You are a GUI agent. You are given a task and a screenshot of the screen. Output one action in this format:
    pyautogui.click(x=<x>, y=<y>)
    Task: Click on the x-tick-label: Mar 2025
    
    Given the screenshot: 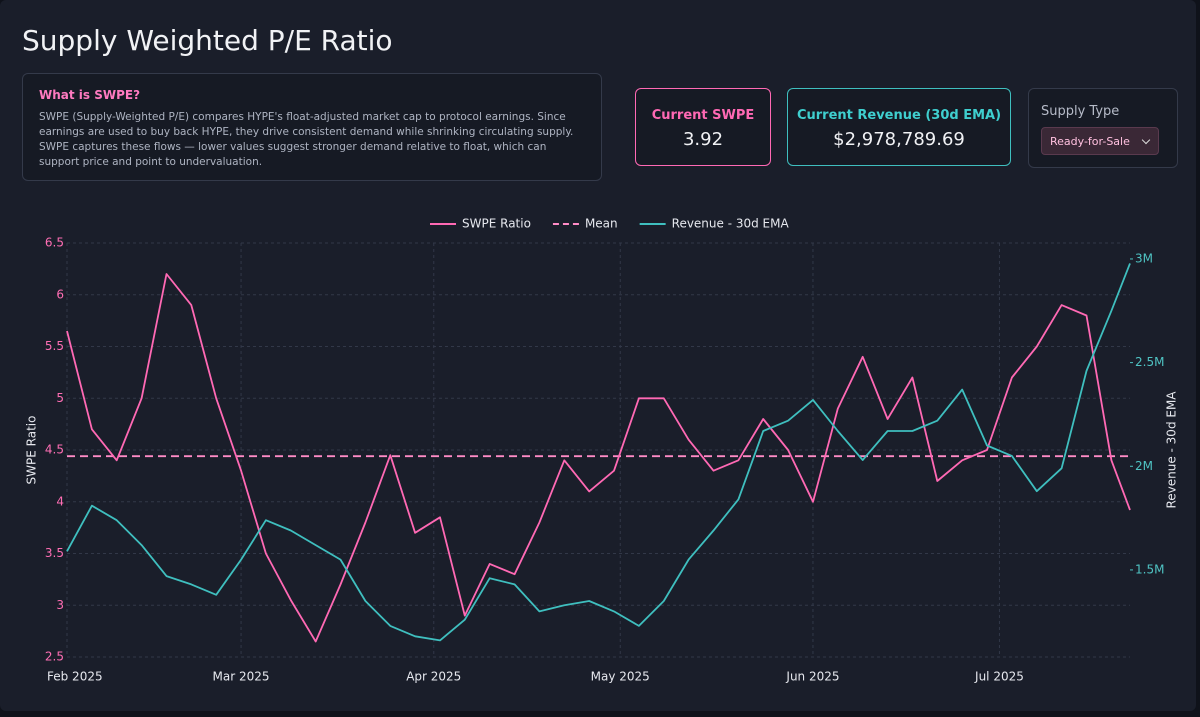 What is the action you would take?
    pyautogui.click(x=241, y=677)
    